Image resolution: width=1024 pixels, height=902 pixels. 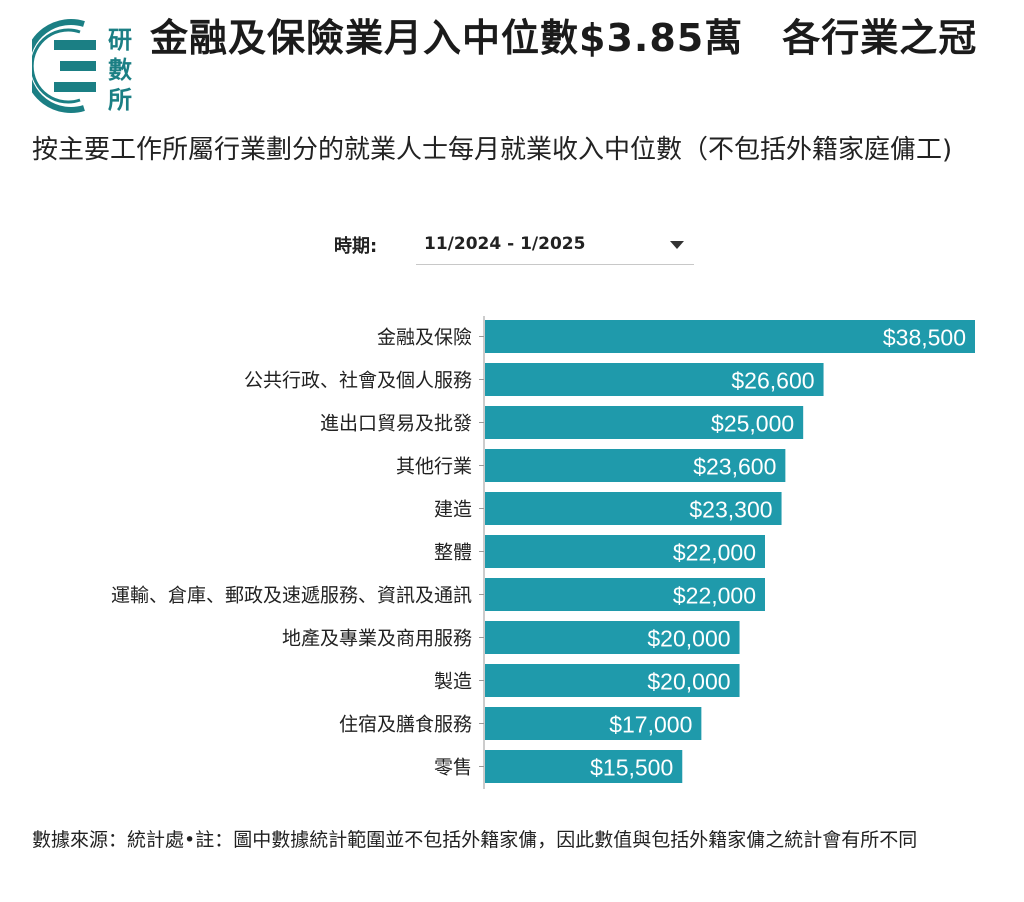 What do you see at coordinates (377, 639) in the screenshot?
I see `category-label: 地產及專業及商用服務` at bounding box center [377, 639].